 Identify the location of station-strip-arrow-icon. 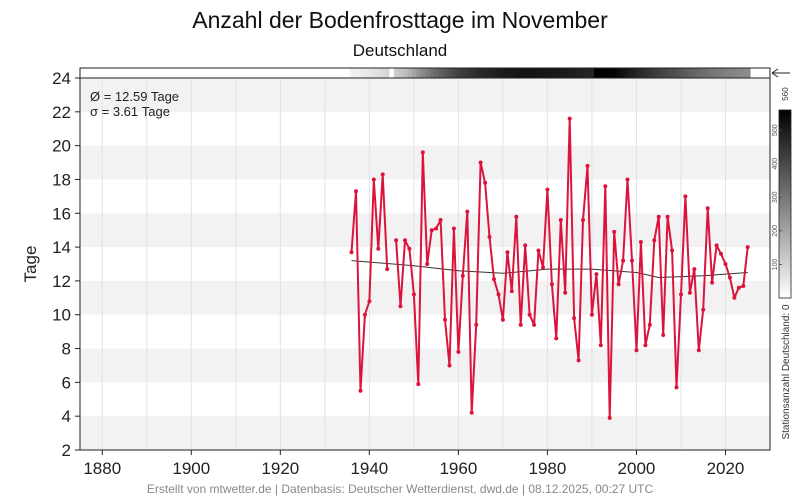
(780, 73).